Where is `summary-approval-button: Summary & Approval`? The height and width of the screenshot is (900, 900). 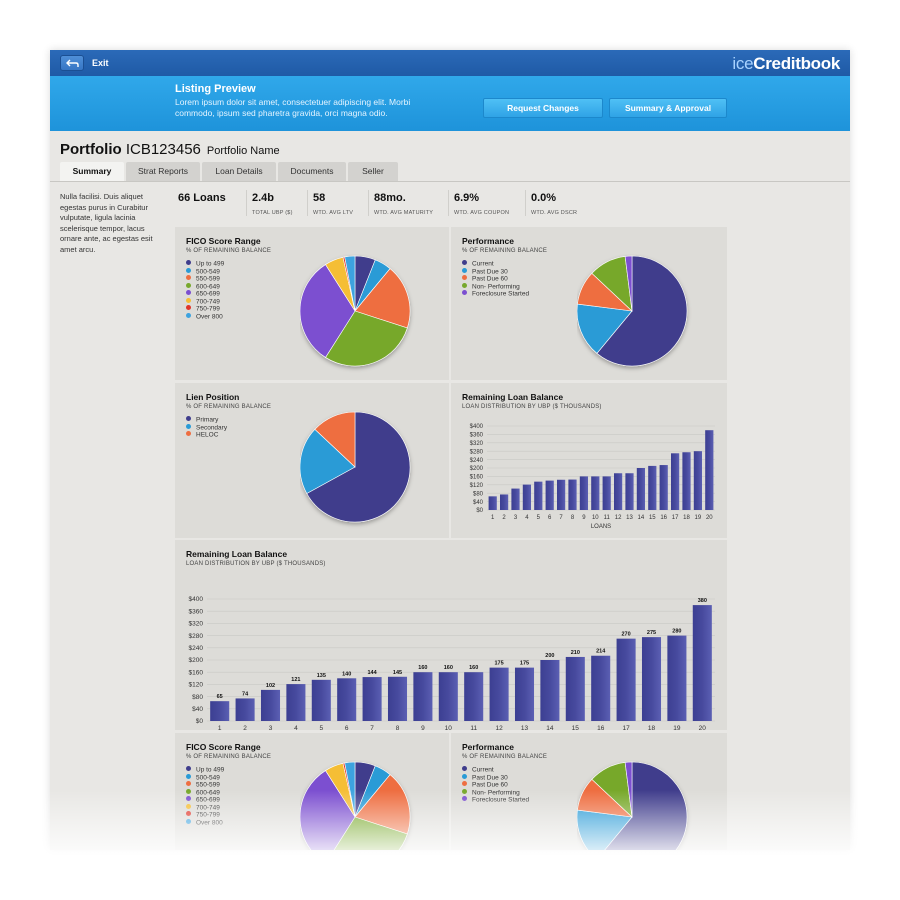 summary-approval-button: Summary & Approval is located at coordinates (668, 108).